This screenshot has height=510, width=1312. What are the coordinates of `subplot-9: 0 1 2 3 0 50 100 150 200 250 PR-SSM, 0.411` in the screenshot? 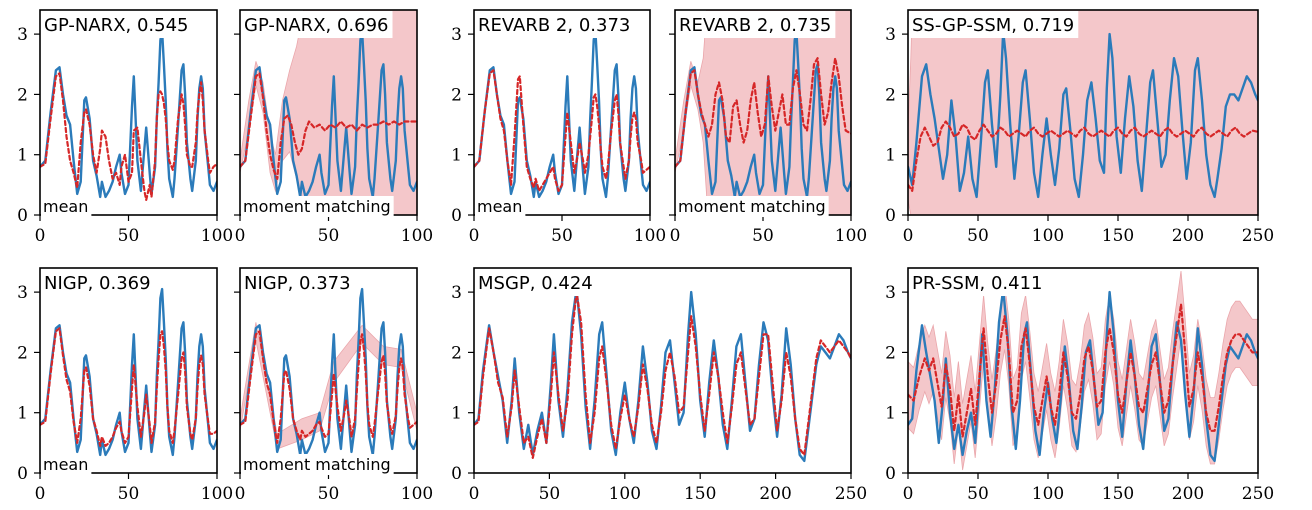 It's located at (1079, 385).